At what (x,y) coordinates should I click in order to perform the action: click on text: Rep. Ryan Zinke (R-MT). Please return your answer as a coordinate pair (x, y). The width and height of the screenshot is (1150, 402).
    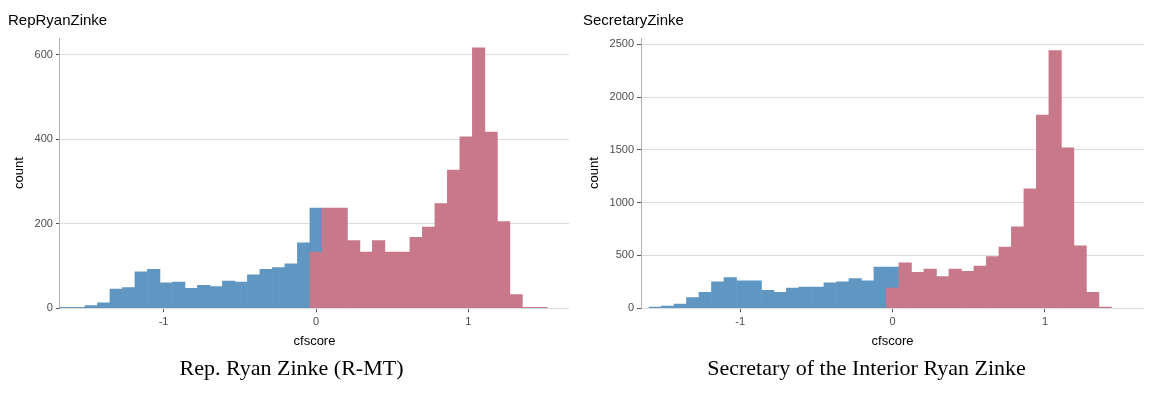
    Looking at the image, I should click on (291, 368).